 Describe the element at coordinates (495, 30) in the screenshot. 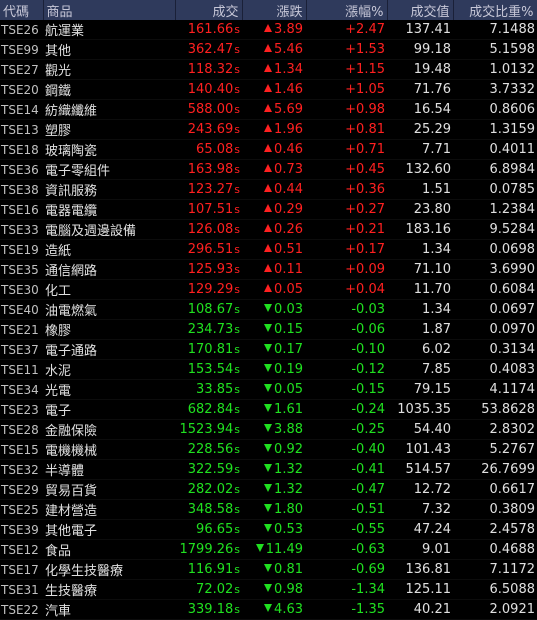

I see `cell-ratio: 7.1488` at that location.